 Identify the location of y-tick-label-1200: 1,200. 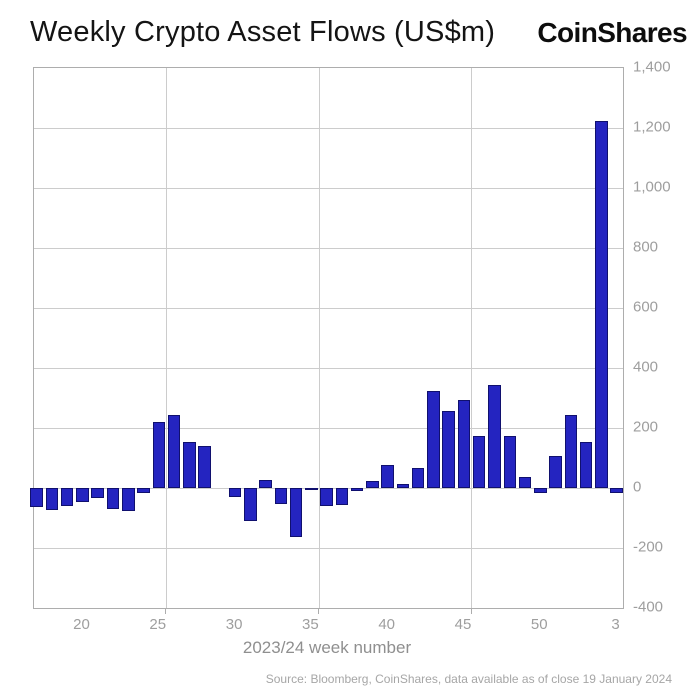
(652, 127).